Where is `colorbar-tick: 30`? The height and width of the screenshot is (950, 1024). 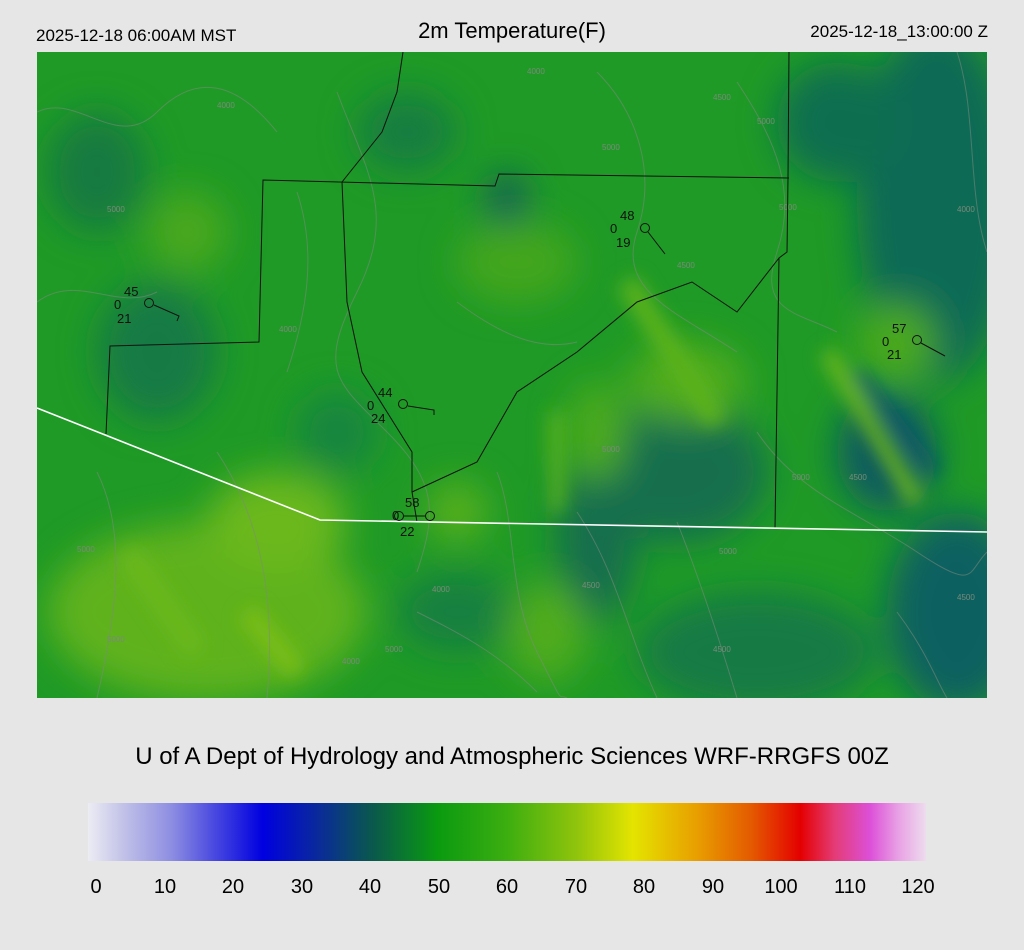
colorbar-tick: 30 is located at coordinates (302, 887).